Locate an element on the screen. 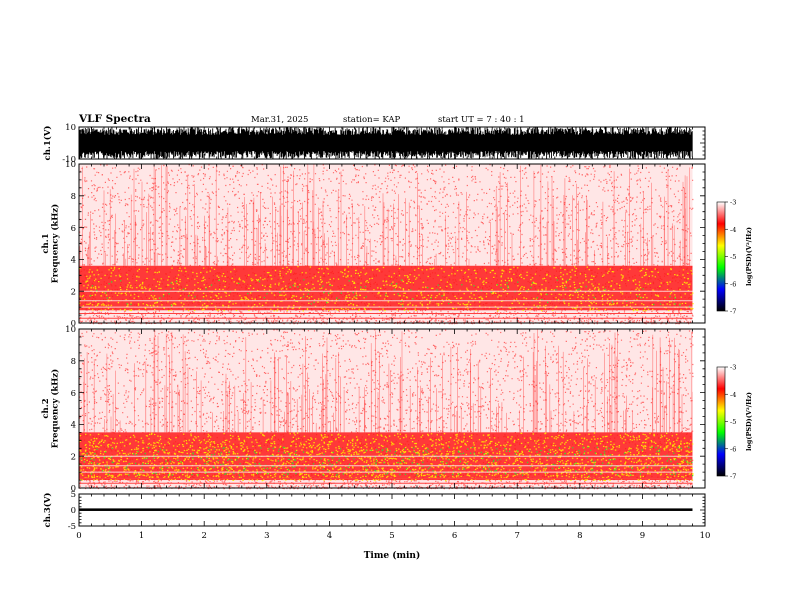 Image resolution: width=792 pixels, height=612 pixels. ch1-spectrogram-ylabel: Frequency (kHz) is located at coordinates (55, 243).